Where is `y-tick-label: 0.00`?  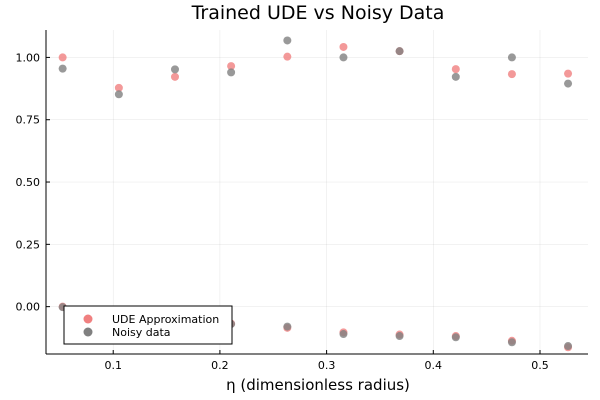
y-tick-label: 0.00 is located at coordinates (28, 307).